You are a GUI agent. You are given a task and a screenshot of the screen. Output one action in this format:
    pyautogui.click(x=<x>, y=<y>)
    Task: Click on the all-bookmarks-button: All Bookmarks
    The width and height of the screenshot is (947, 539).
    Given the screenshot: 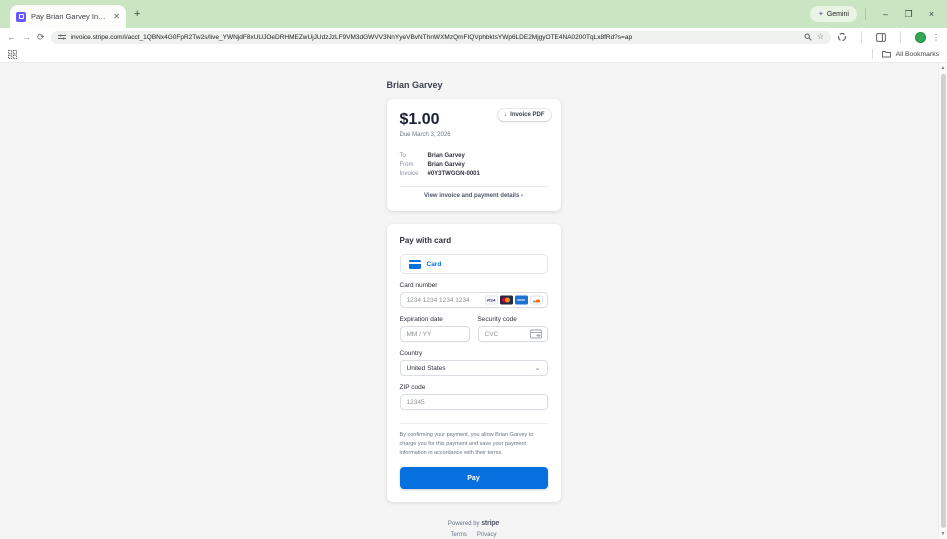 What is the action you would take?
    pyautogui.click(x=905, y=54)
    